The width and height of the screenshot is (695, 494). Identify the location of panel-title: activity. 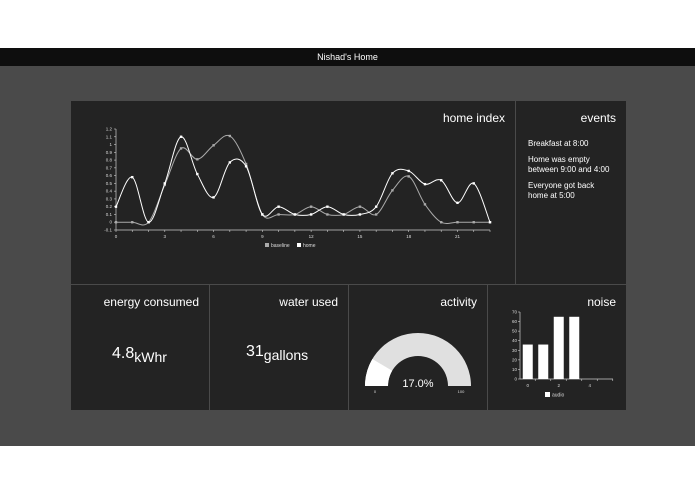
(458, 302).